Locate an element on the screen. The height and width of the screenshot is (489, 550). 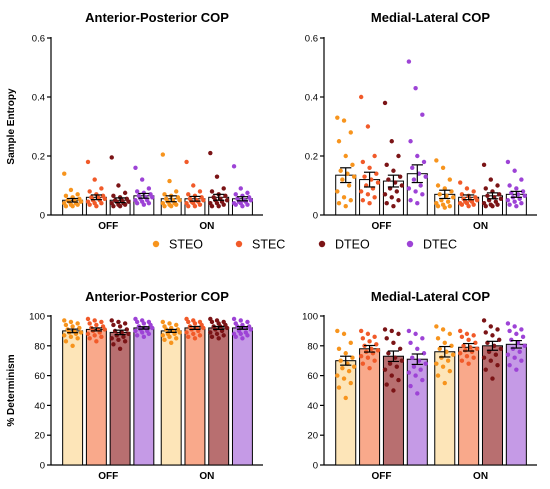
x-tick-label: ON is located at coordinates (206, 226).